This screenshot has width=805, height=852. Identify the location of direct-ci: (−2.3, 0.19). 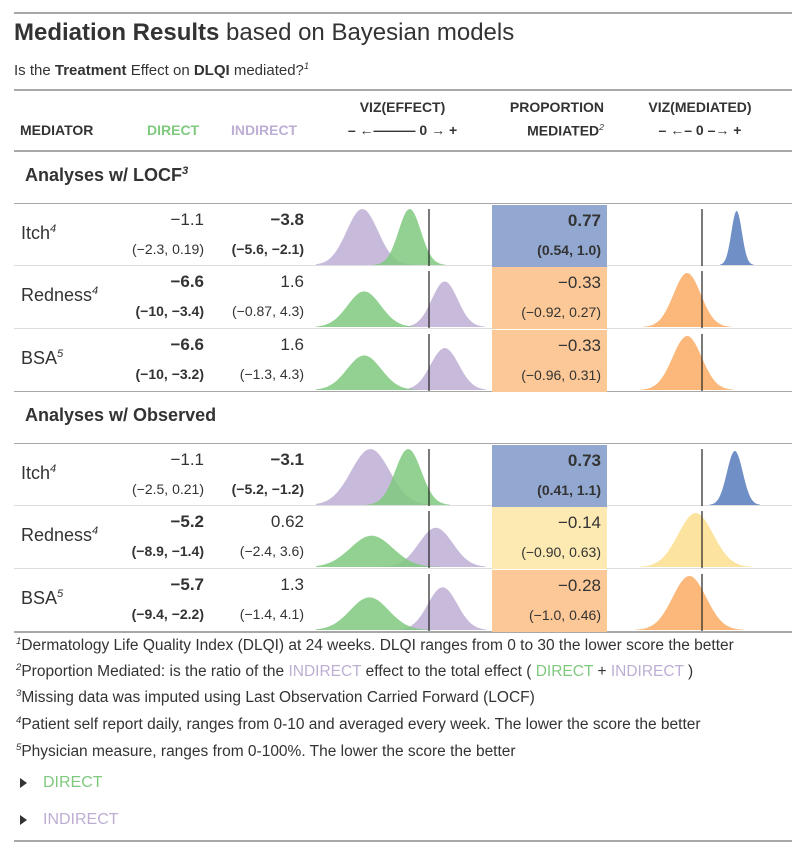
(168, 249).